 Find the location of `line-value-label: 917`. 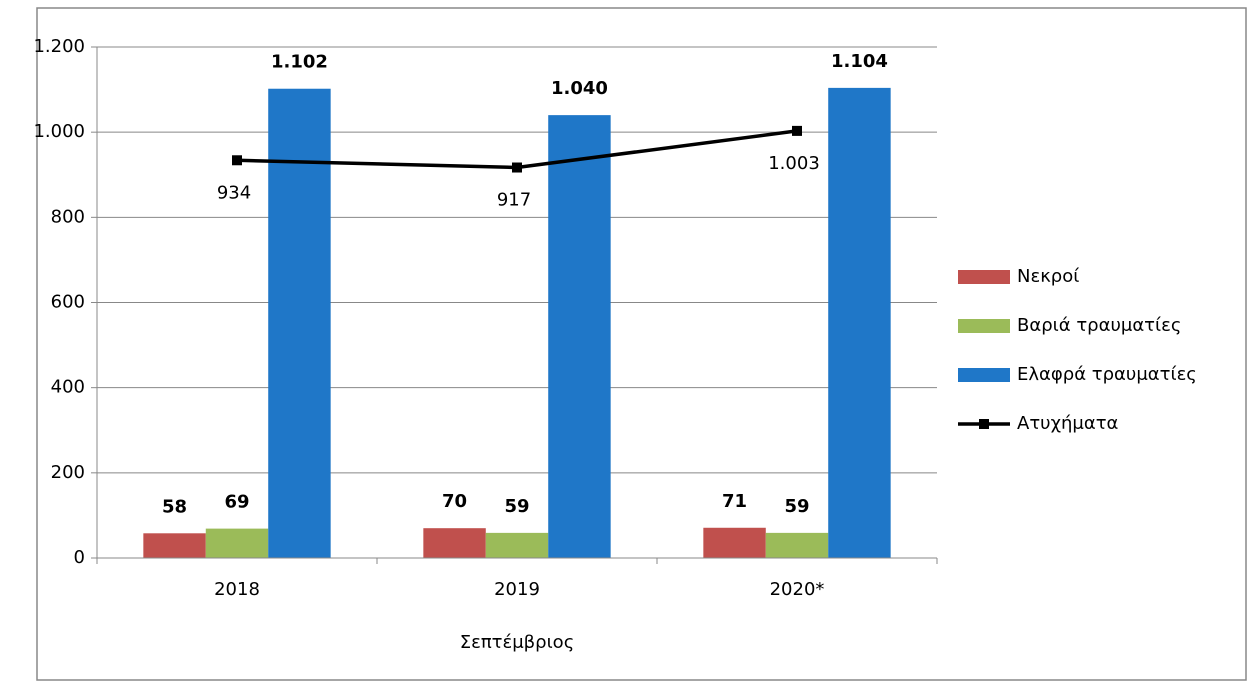

line-value-label: 917 is located at coordinates (514, 200).